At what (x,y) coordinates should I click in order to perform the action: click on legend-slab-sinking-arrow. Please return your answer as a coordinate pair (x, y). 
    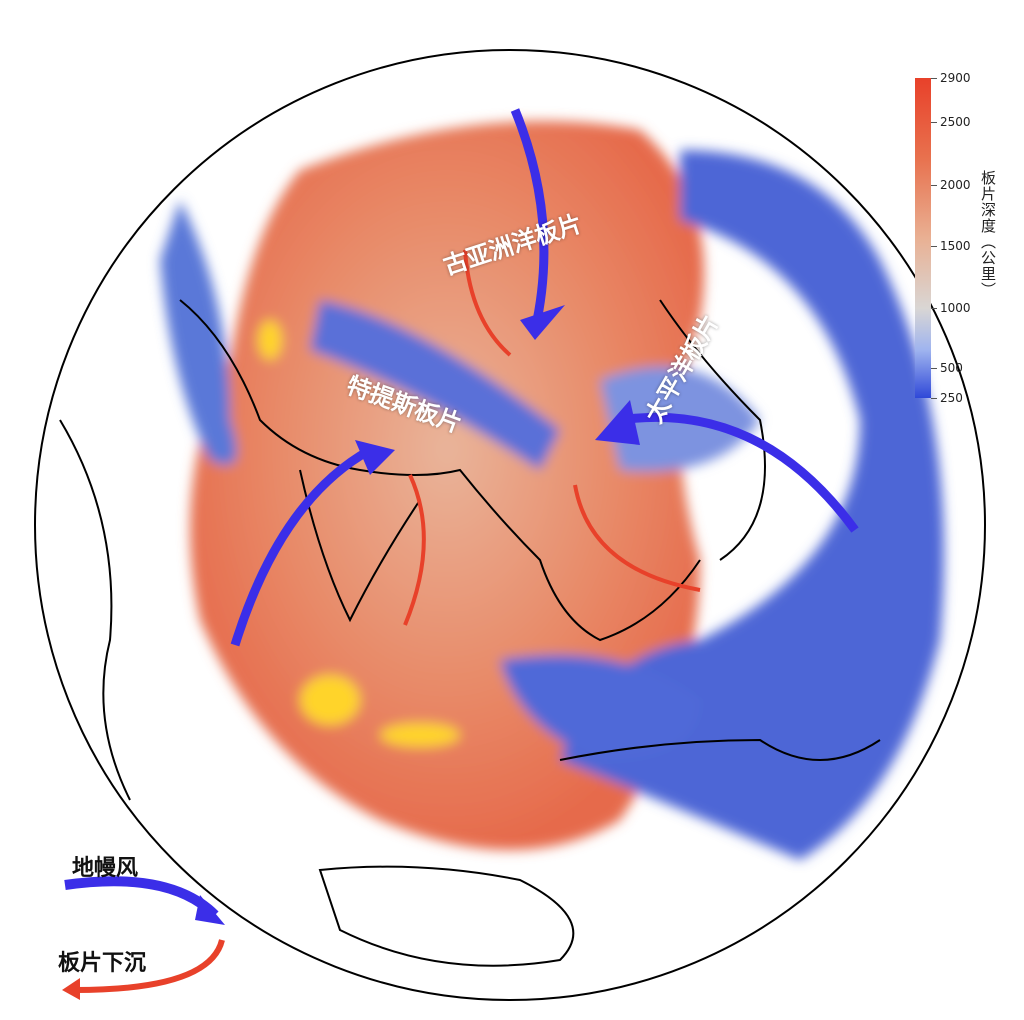
    Looking at the image, I should click on (149, 966).